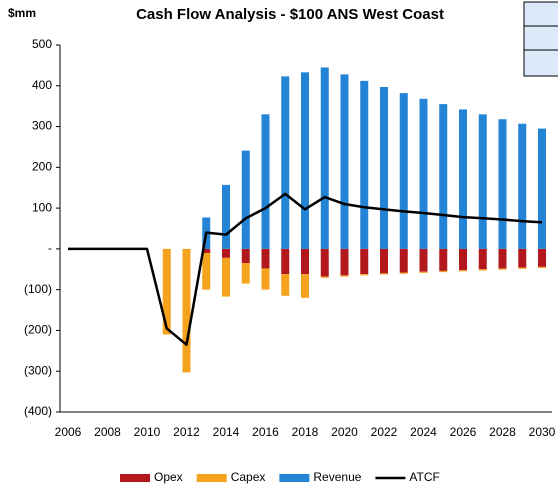 The height and width of the screenshot is (488, 558). What do you see at coordinates (226, 432) in the screenshot?
I see `x-tick-label: 2014` at bounding box center [226, 432].